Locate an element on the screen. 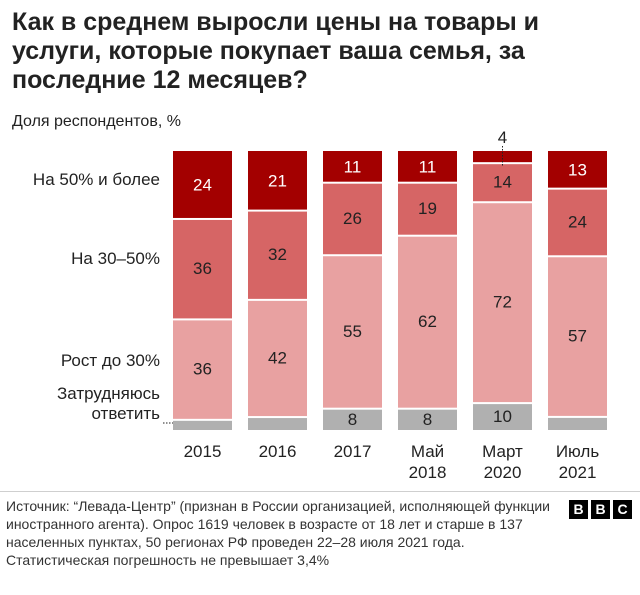  x-tick-label: 2015 is located at coordinates (203, 451).